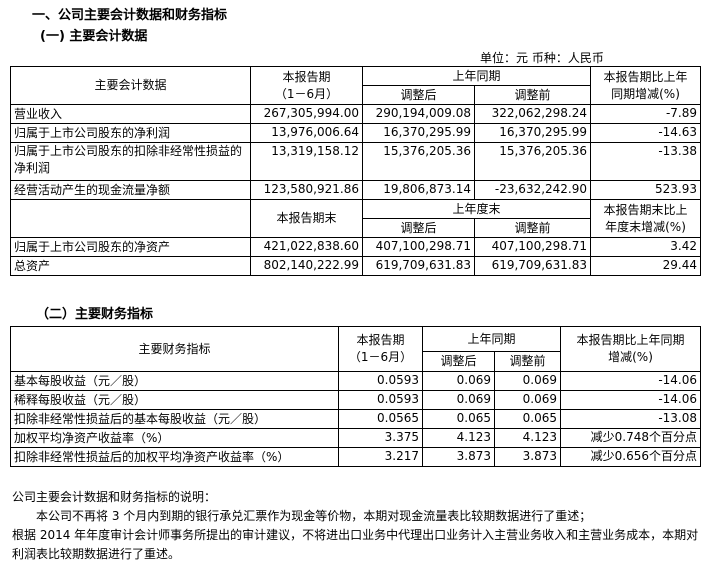 This screenshot has width=708, height=564. Describe the element at coordinates (532, 114) in the screenshot. I see `cell-value: 322,062,298.24` at that location.